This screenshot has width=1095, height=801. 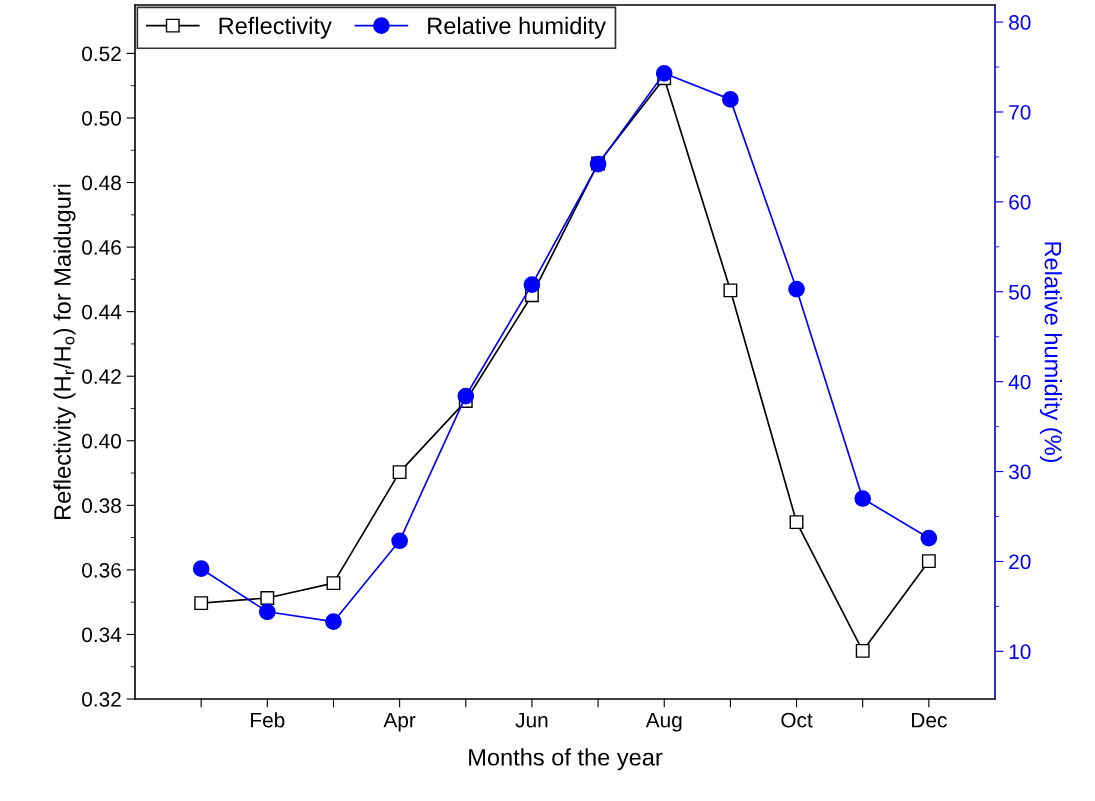 What do you see at coordinates (797, 720) in the screenshot?
I see `x-tick-label: Oct` at bounding box center [797, 720].